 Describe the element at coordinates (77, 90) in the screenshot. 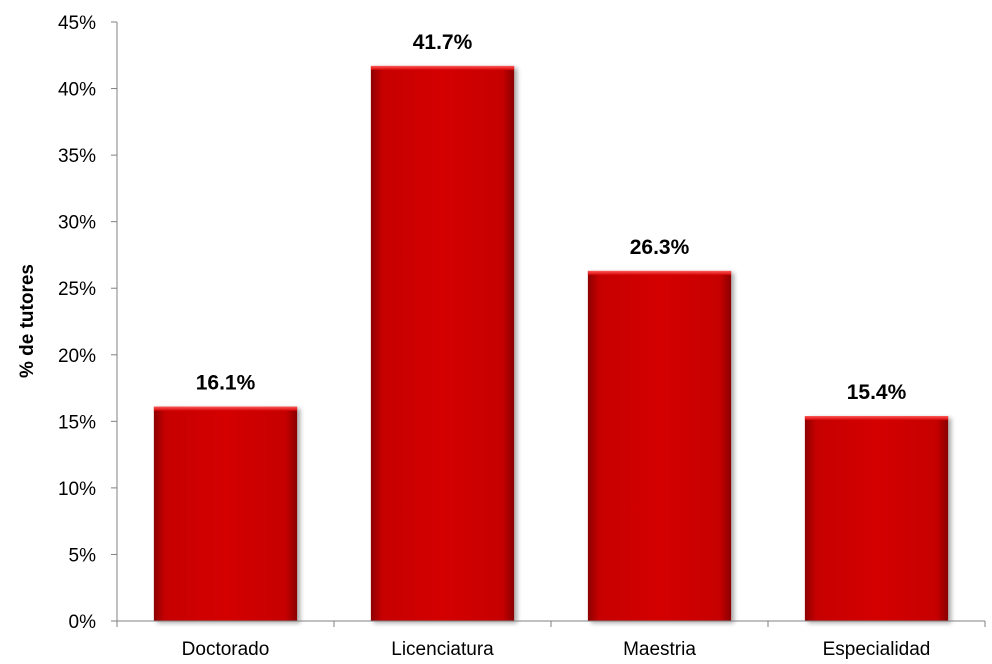

I see `y-tick-label: 40%` at that location.